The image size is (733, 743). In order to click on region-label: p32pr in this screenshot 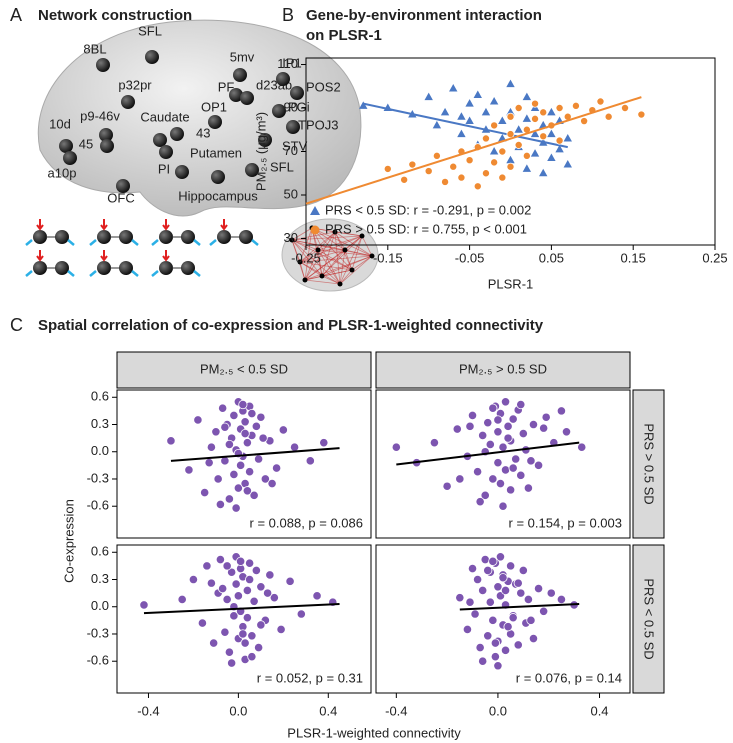, I will do `click(135, 84)`.